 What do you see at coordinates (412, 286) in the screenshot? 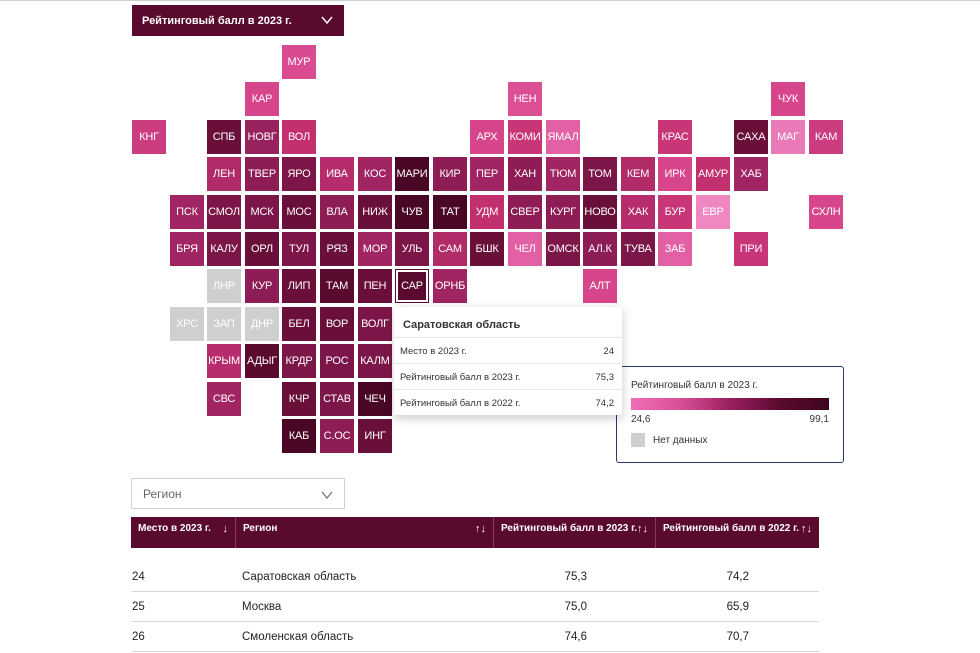
I see `region-tile: САР` at bounding box center [412, 286].